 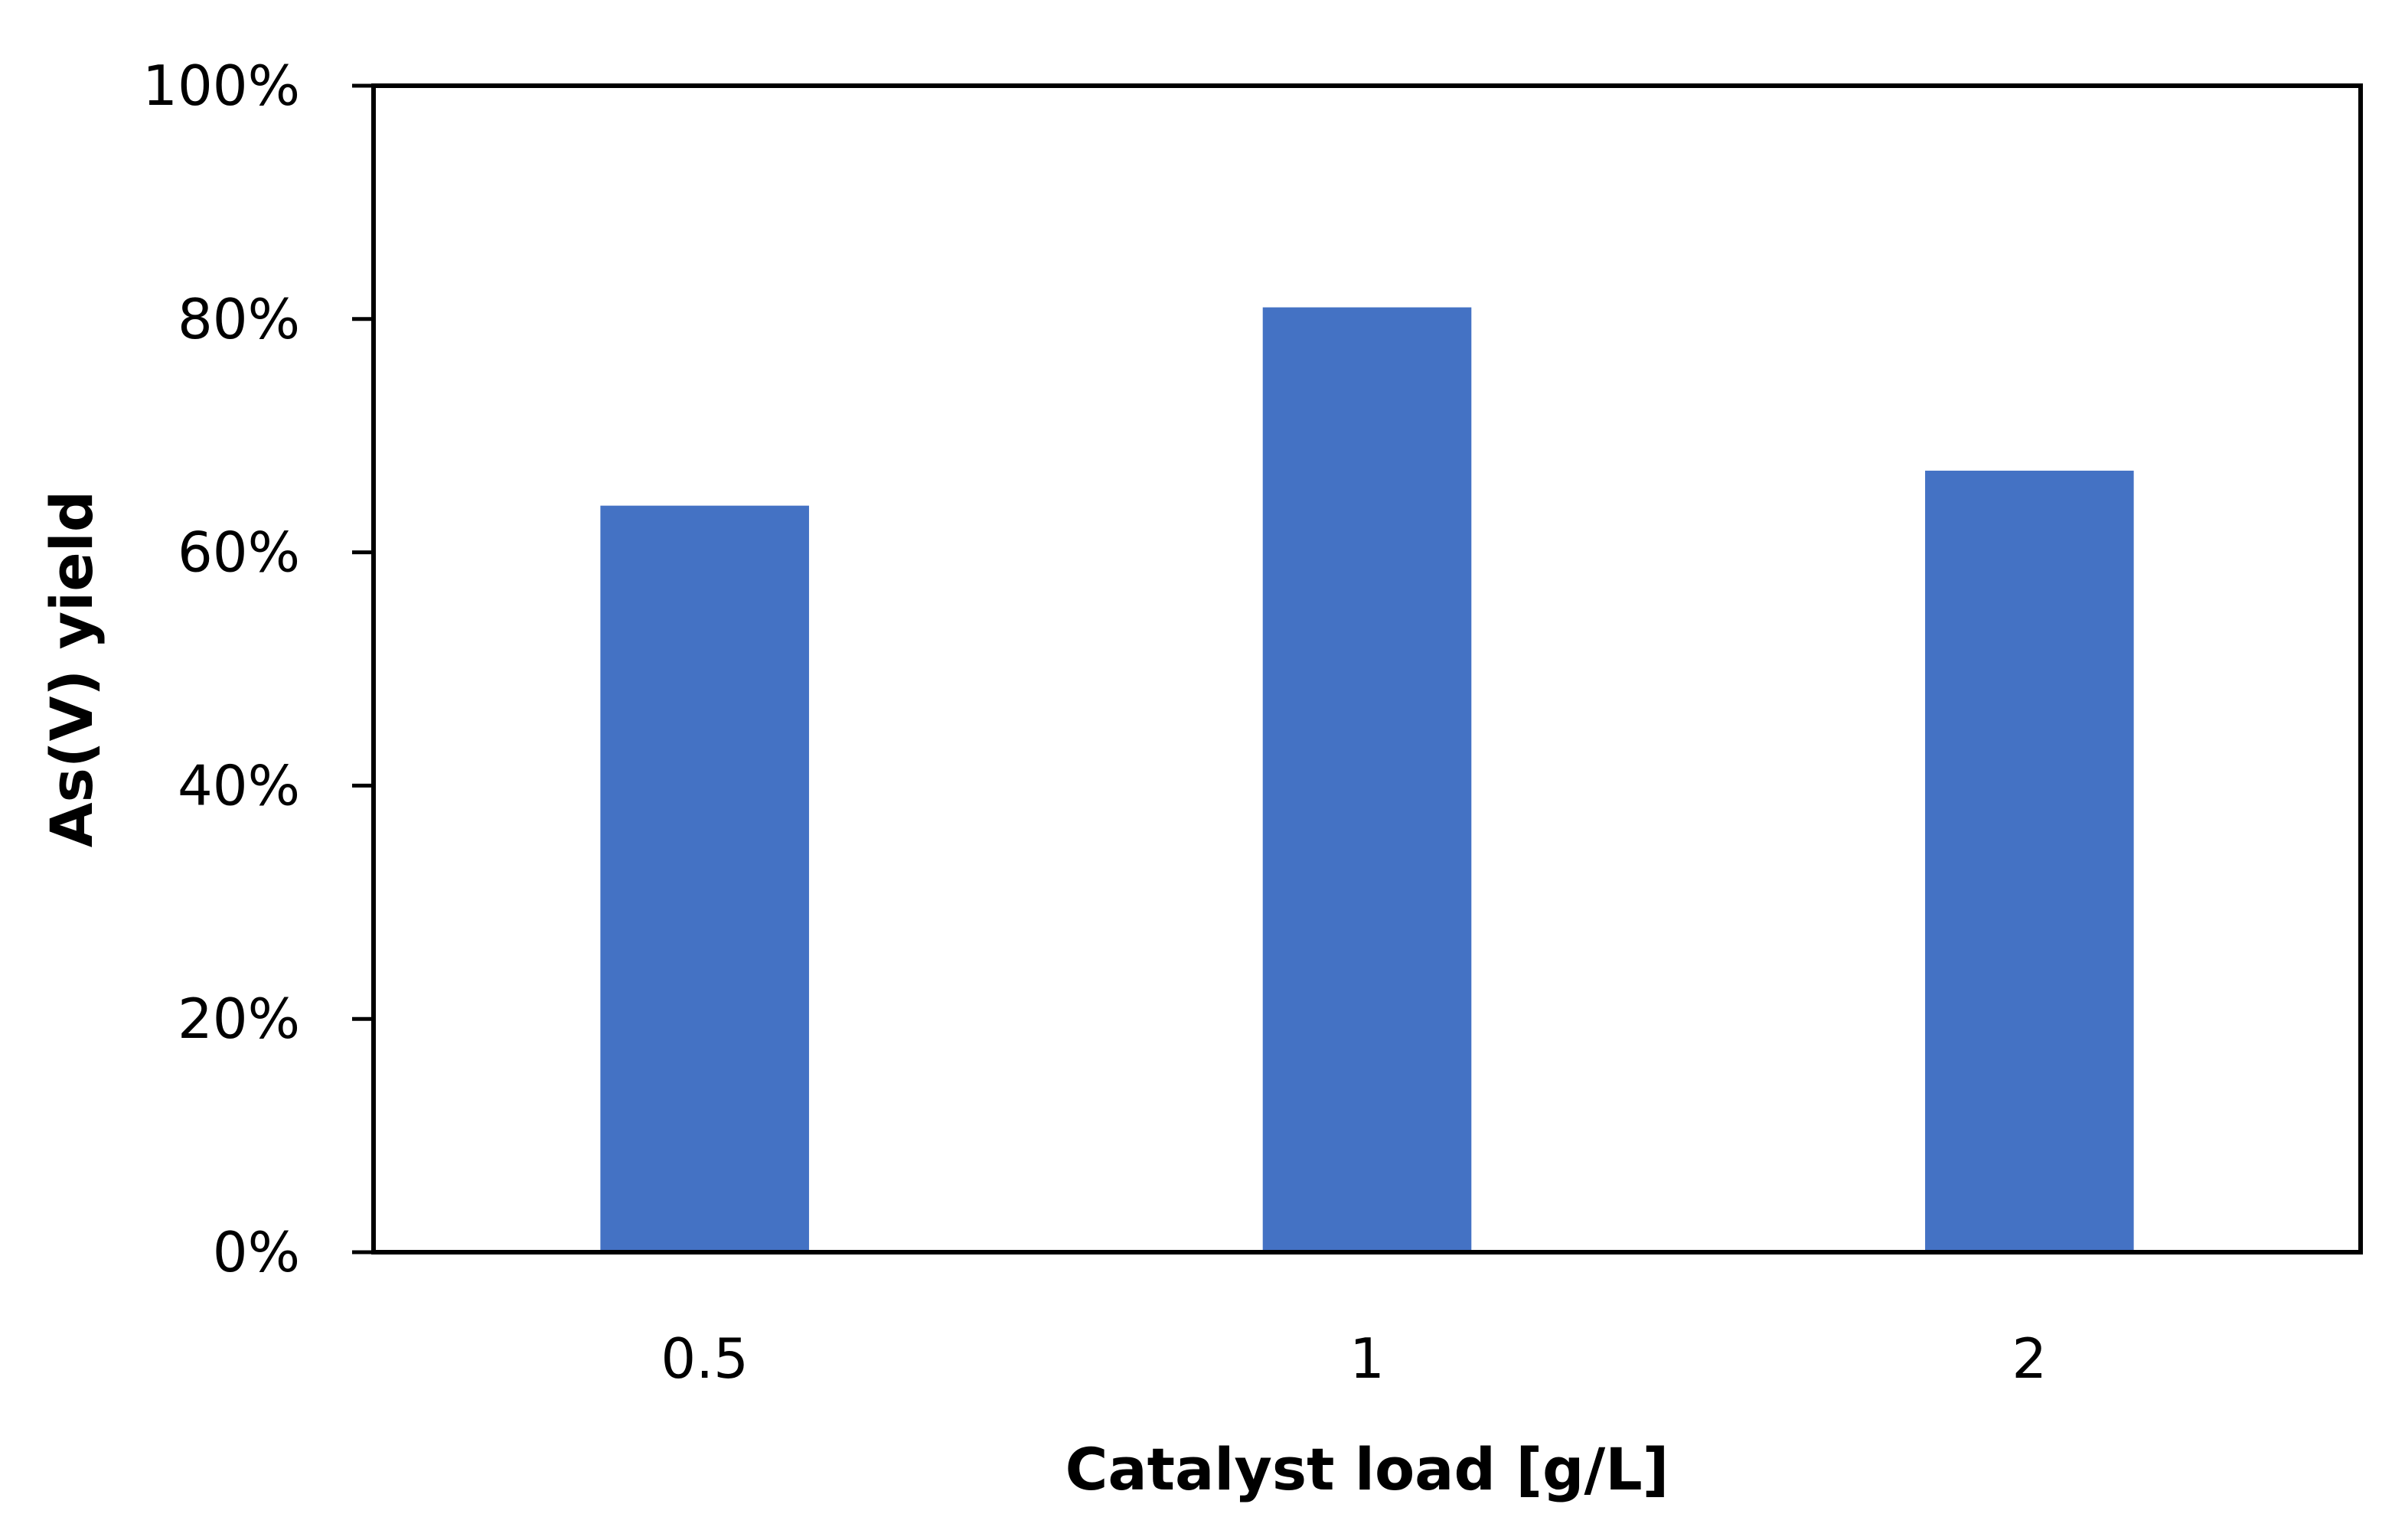 I want to click on x-axis-tick-labels: 0.5 1 2, so click(x=1354, y=1358).